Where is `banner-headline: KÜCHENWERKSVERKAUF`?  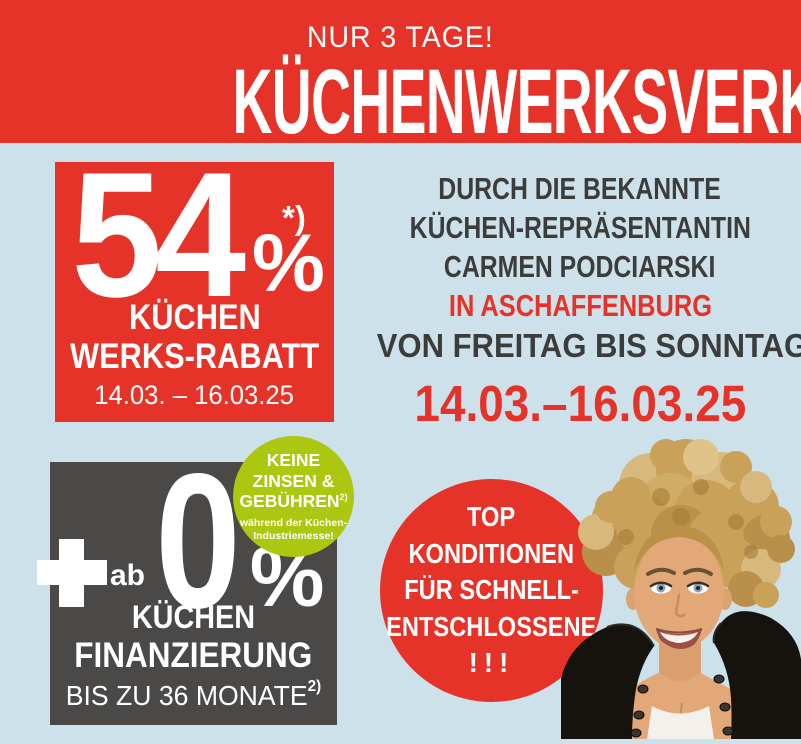 banner-headline: KÜCHENWERKSVERKAUF is located at coordinates (400, 102).